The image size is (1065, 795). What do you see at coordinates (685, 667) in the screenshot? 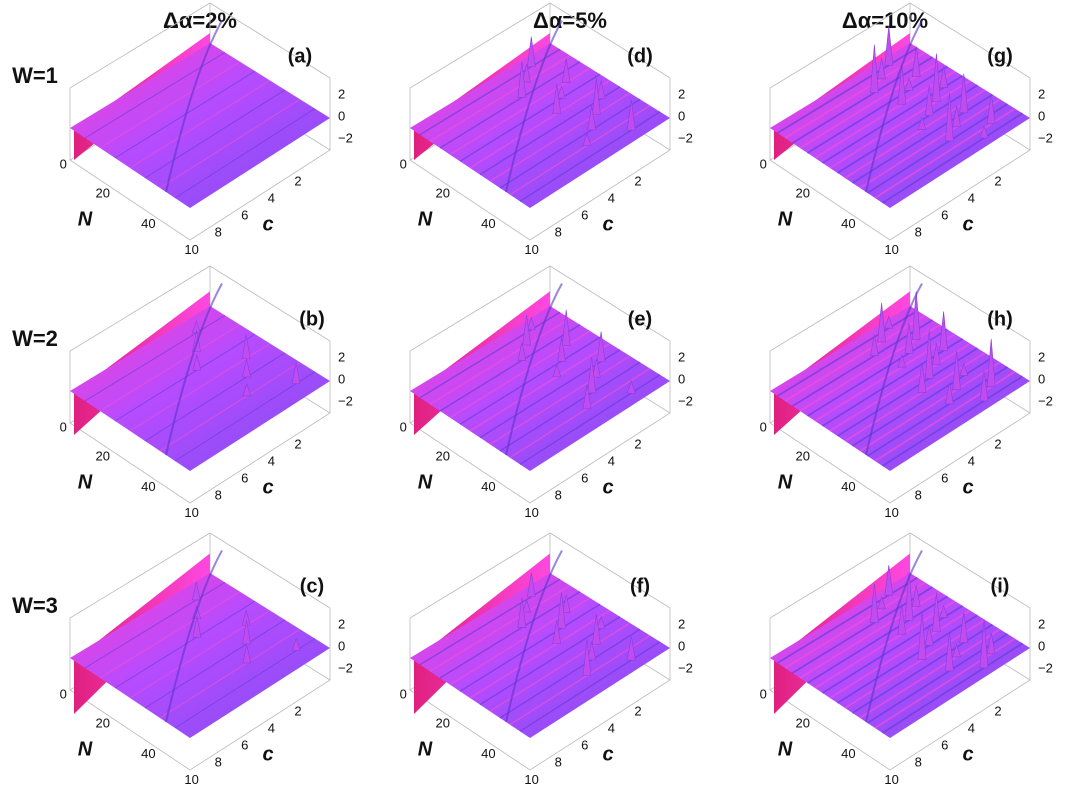
I see `z-tick-label: −2` at bounding box center [685, 667].